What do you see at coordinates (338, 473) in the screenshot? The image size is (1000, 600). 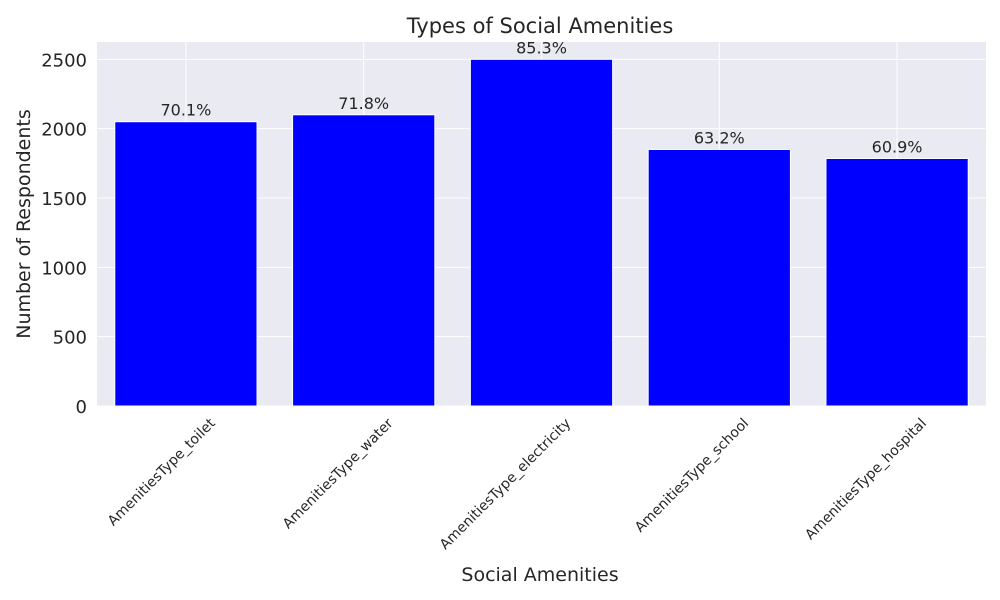 I see `x-tick-label: AmenitiesType_water` at bounding box center [338, 473].